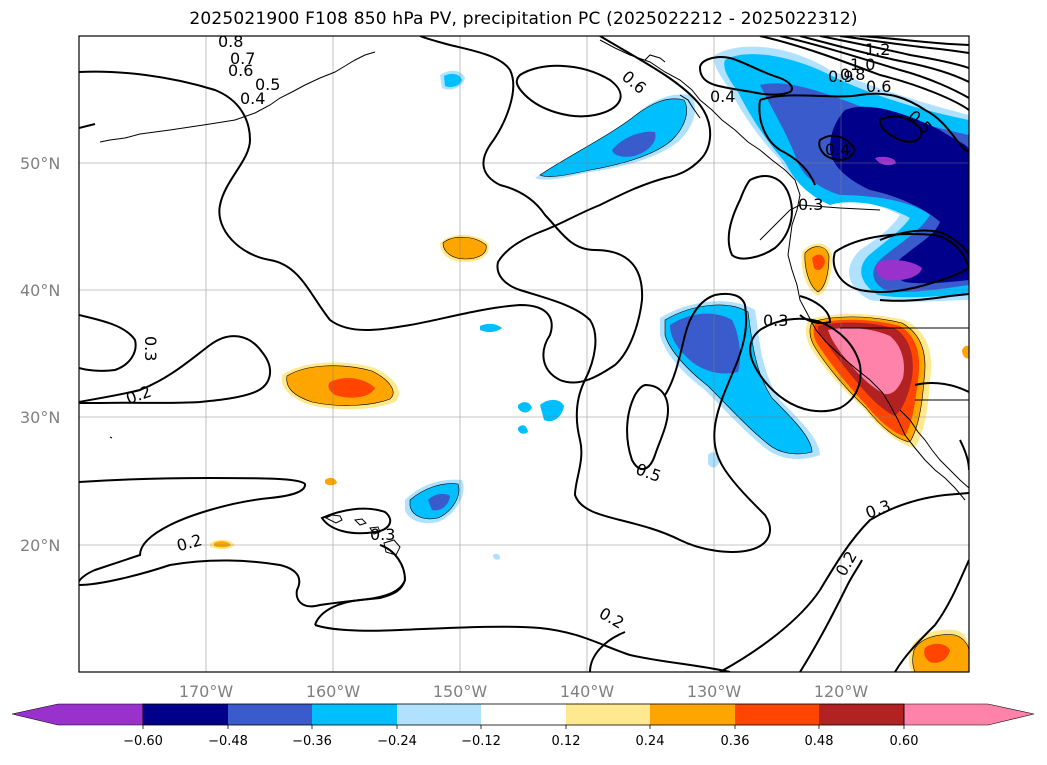 This screenshot has width=1047, height=765. I want to click on contour-label: 0.5, so click(267, 84).